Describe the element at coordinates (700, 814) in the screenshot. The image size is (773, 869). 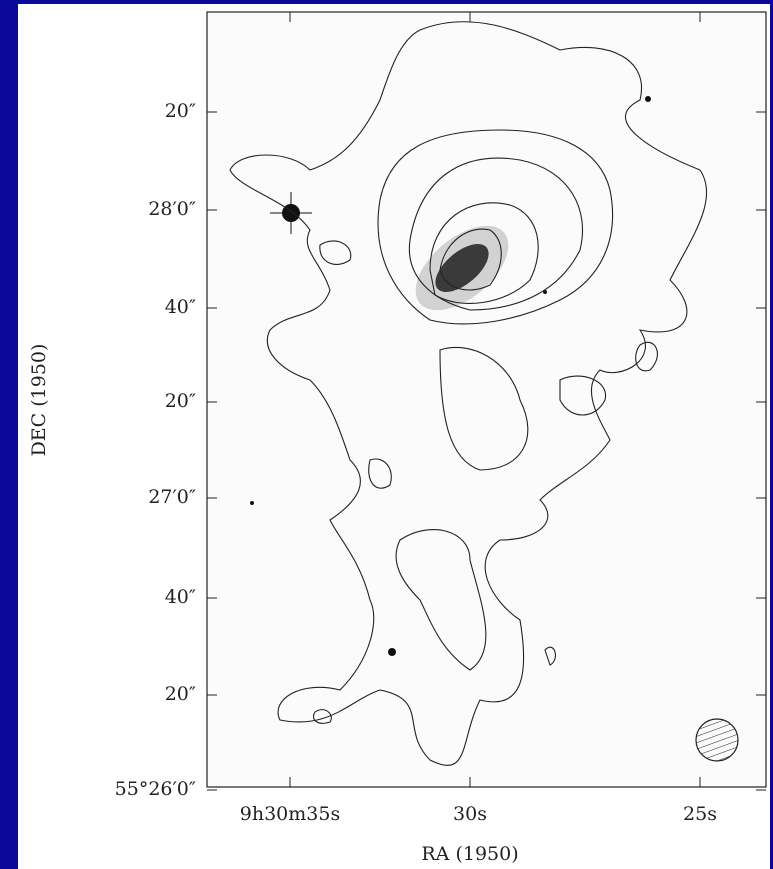
I see `x-tick-label: 25s` at that location.